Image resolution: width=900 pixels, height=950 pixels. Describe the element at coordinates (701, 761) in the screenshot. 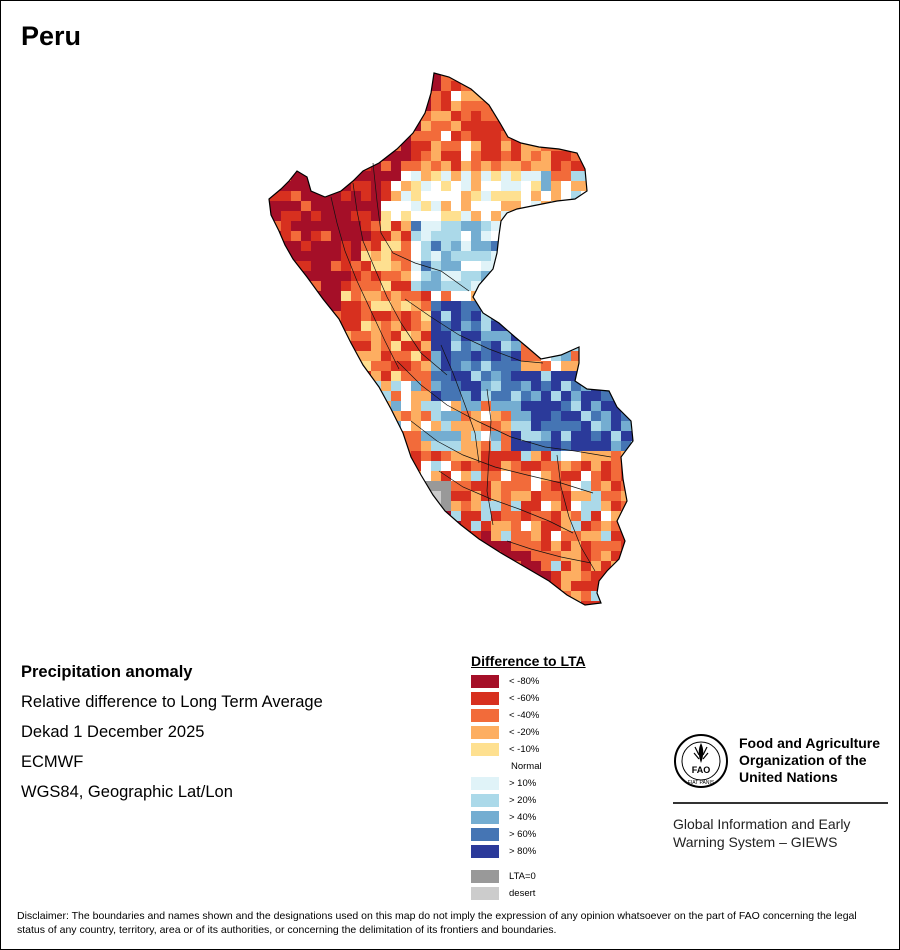

I see `fao-logo-icon: FAO FIAT PANIS` at that location.